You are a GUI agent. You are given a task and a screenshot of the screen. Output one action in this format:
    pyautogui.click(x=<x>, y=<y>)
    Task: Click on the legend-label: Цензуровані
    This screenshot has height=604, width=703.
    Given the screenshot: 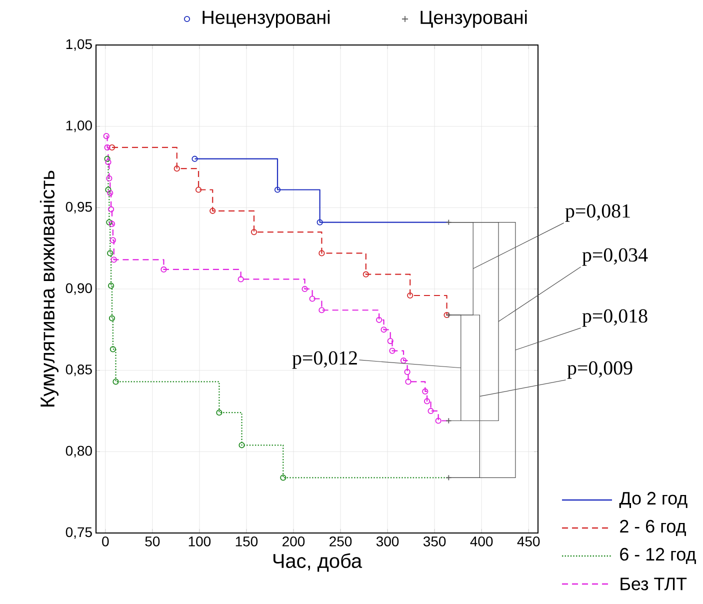 What is the action you would take?
    pyautogui.click(x=473, y=19)
    